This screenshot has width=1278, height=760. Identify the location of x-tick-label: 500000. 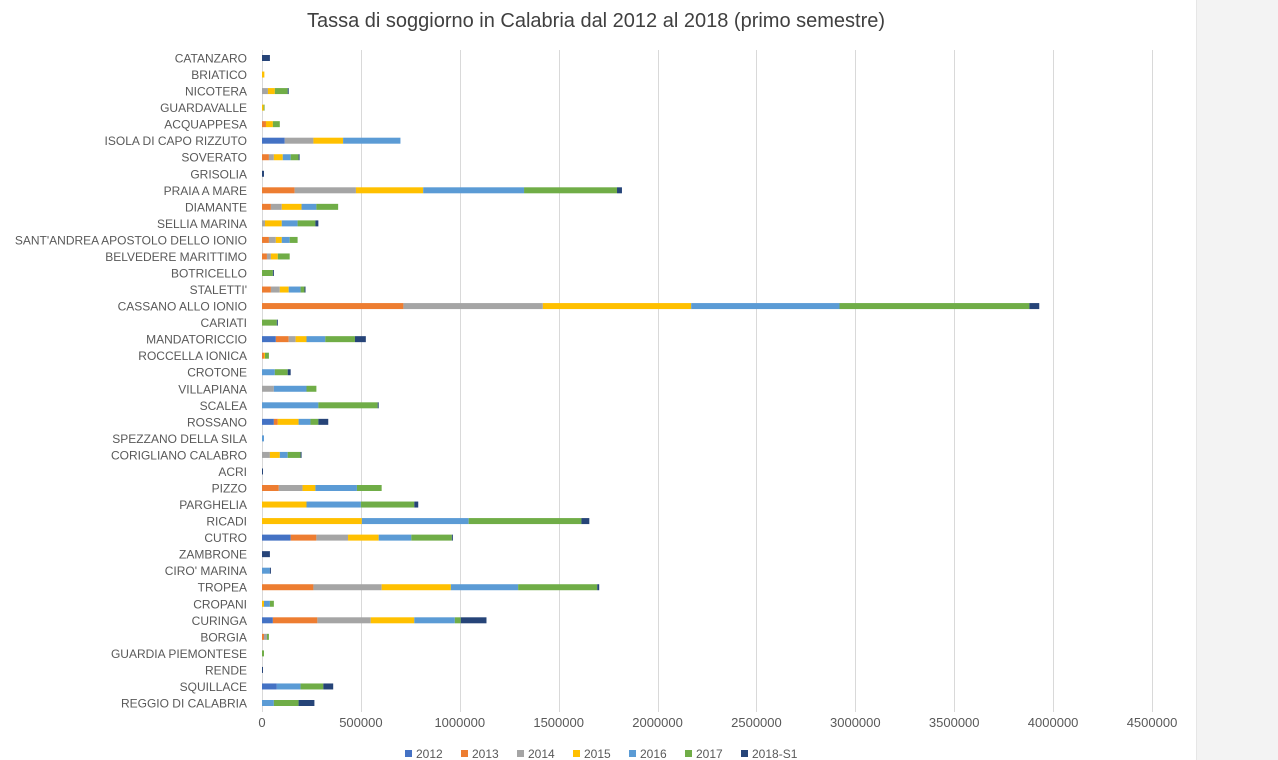
(360, 722).